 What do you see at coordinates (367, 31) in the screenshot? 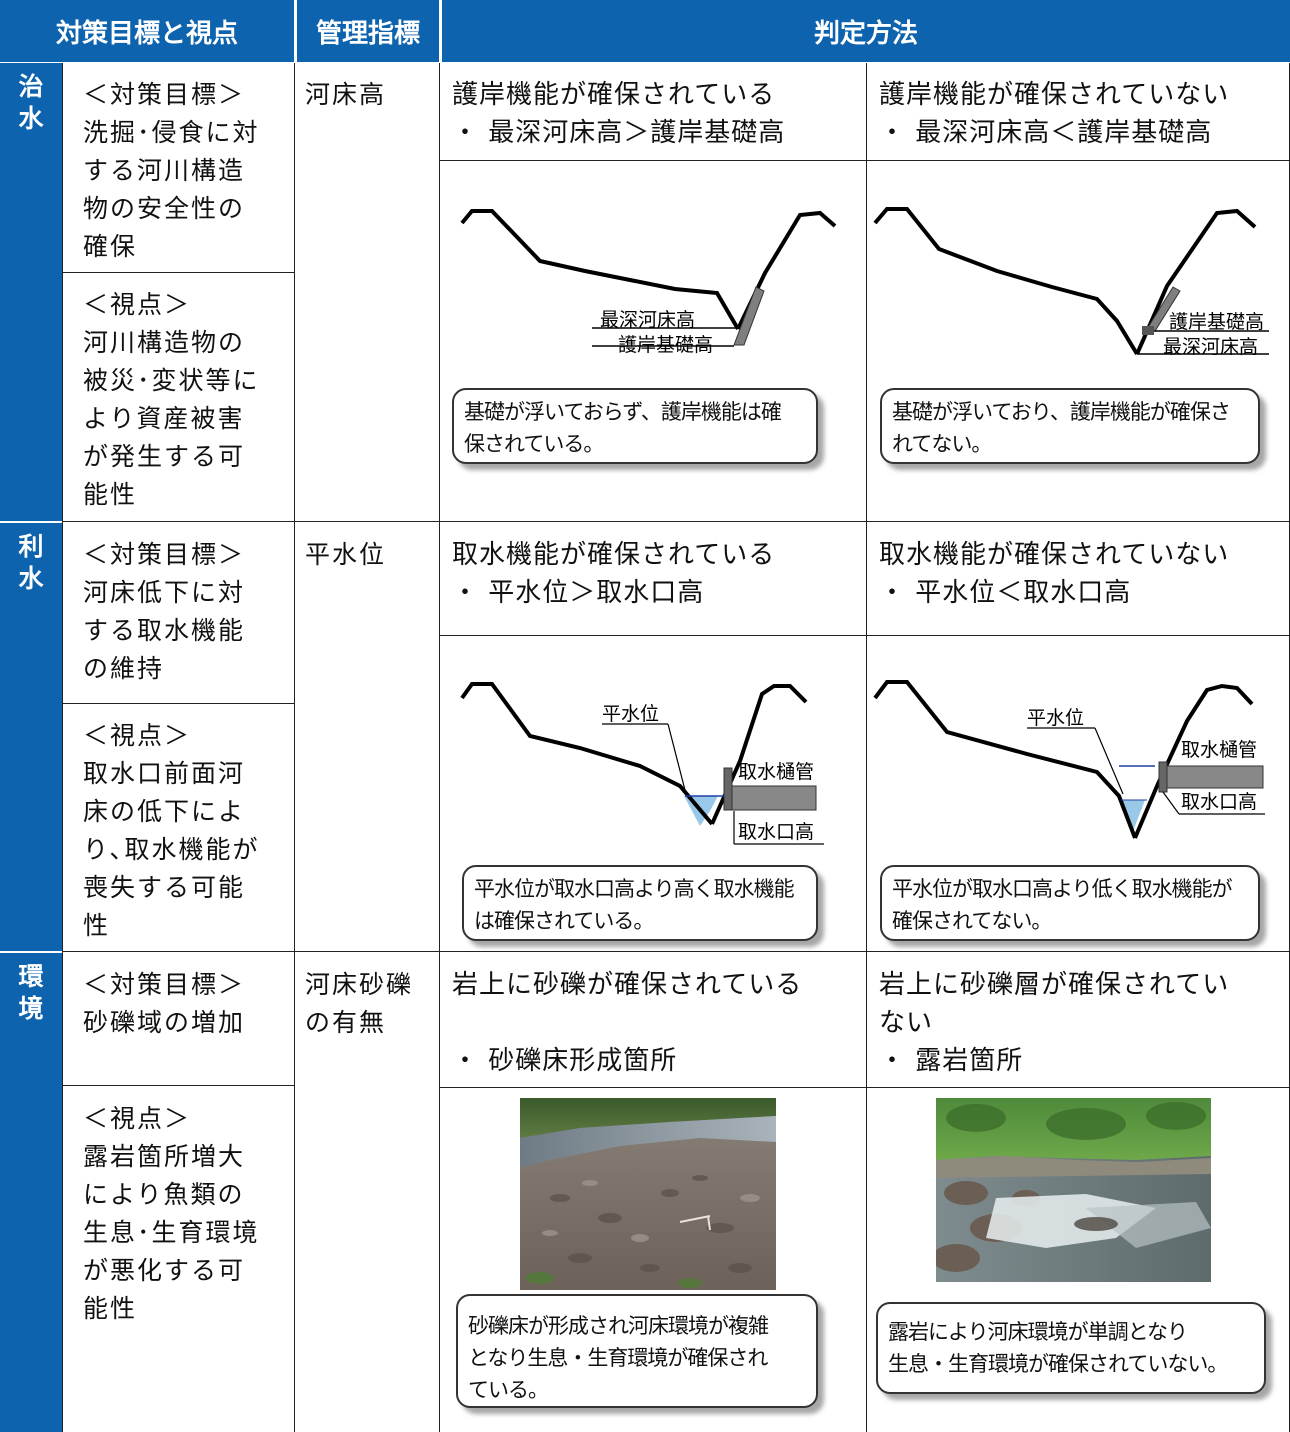
I see `header-indicator: 管理指標` at bounding box center [367, 31].